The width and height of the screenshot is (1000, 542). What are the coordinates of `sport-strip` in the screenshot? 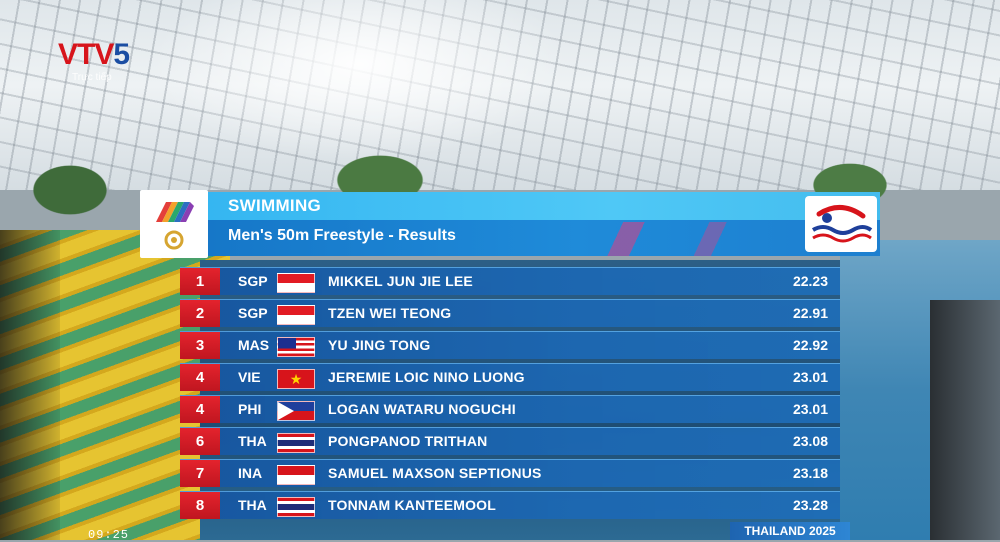 It's located at (544, 206).